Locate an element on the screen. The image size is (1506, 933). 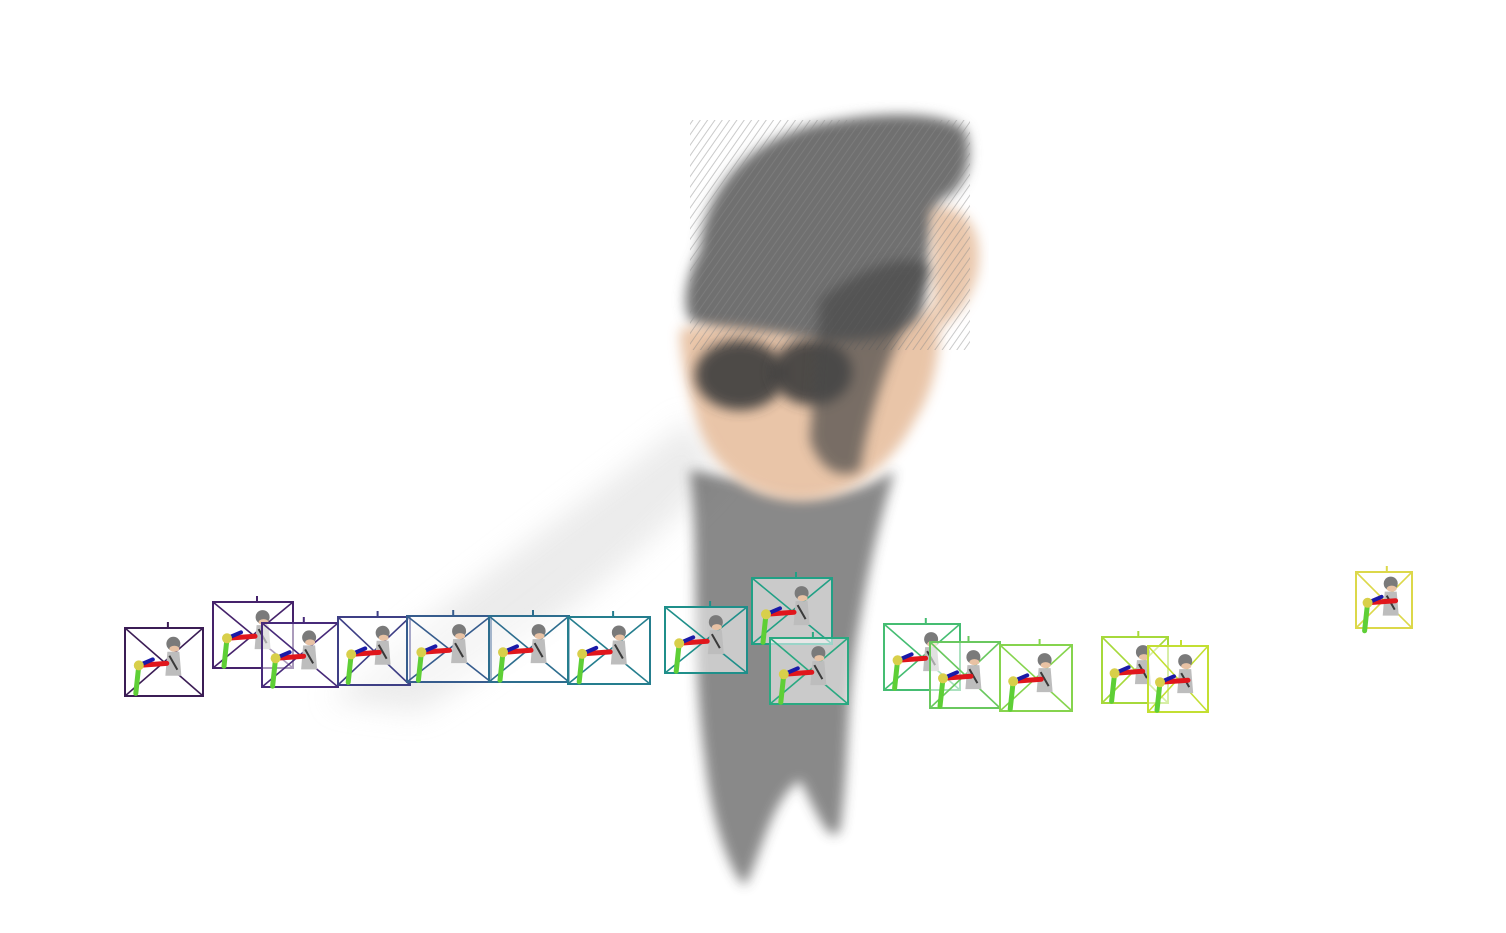
camera-trajectory is located at coordinates (768, 639).